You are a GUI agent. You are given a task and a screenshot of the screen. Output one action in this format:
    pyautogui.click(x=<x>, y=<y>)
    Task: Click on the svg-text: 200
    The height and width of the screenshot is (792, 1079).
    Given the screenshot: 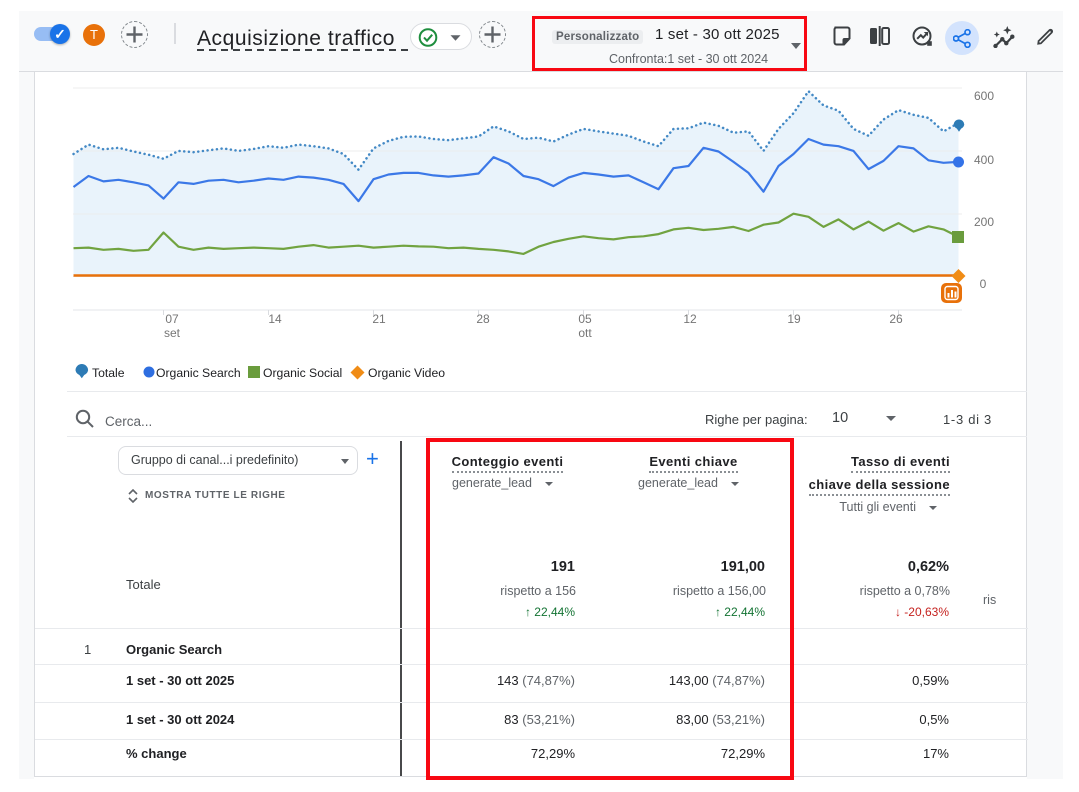 What is the action you would take?
    pyautogui.click(x=984, y=222)
    